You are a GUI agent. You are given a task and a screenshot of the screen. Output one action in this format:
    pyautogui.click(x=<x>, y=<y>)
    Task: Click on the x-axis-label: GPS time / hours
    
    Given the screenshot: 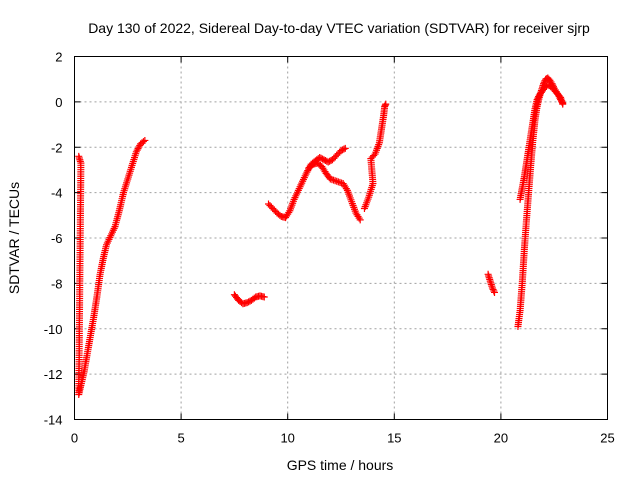 What is the action you would take?
    pyautogui.click(x=340, y=465)
    